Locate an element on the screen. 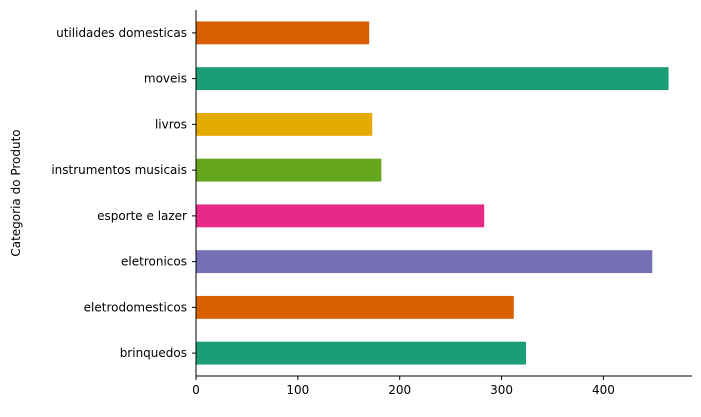  y-tick-label: eletrodomesticos is located at coordinates (135, 307).